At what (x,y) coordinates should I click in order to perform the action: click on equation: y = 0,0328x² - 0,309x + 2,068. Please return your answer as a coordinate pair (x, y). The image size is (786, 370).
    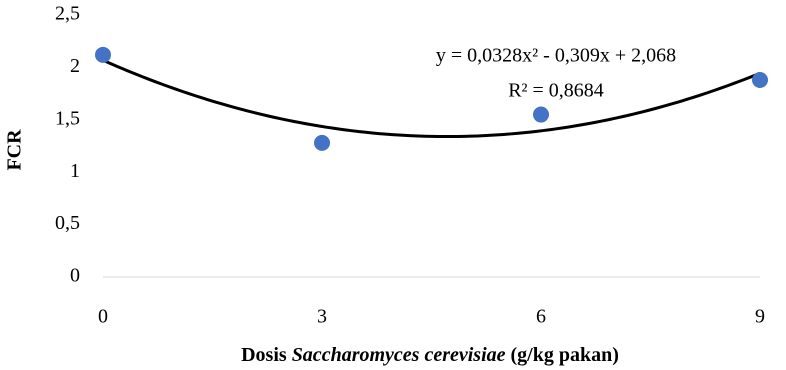
    Looking at the image, I should click on (556, 56).